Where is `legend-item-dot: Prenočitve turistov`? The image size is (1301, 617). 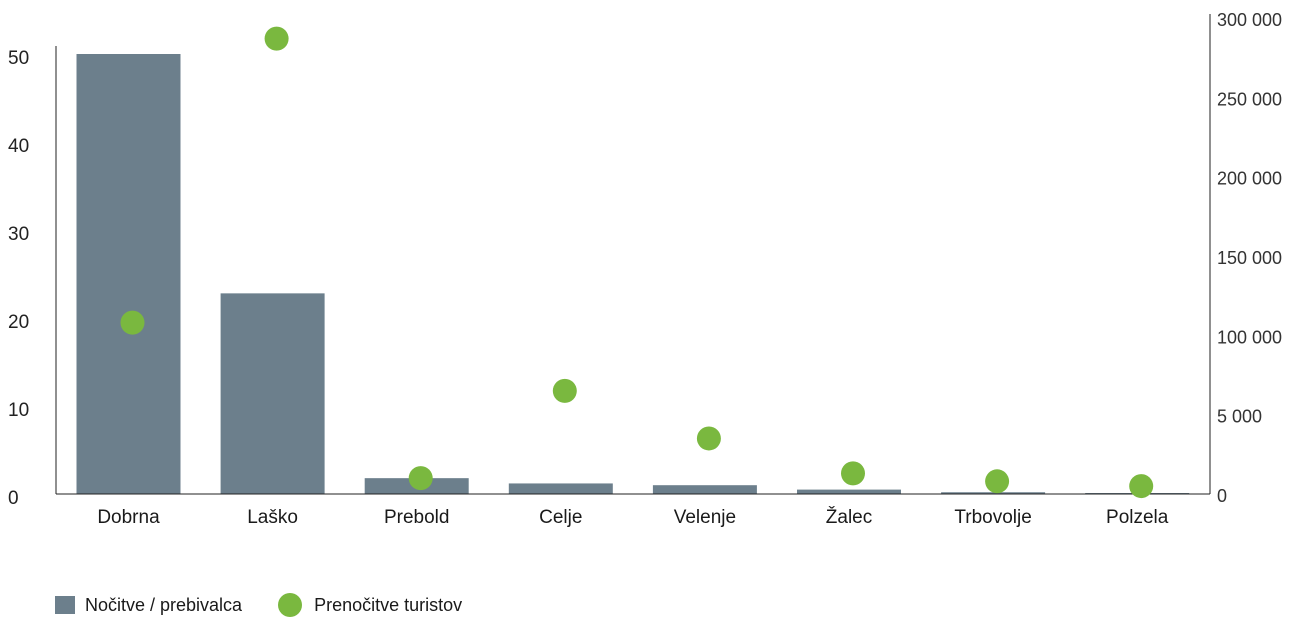 legend-item-dot: Prenočitve turistov is located at coordinates (370, 605).